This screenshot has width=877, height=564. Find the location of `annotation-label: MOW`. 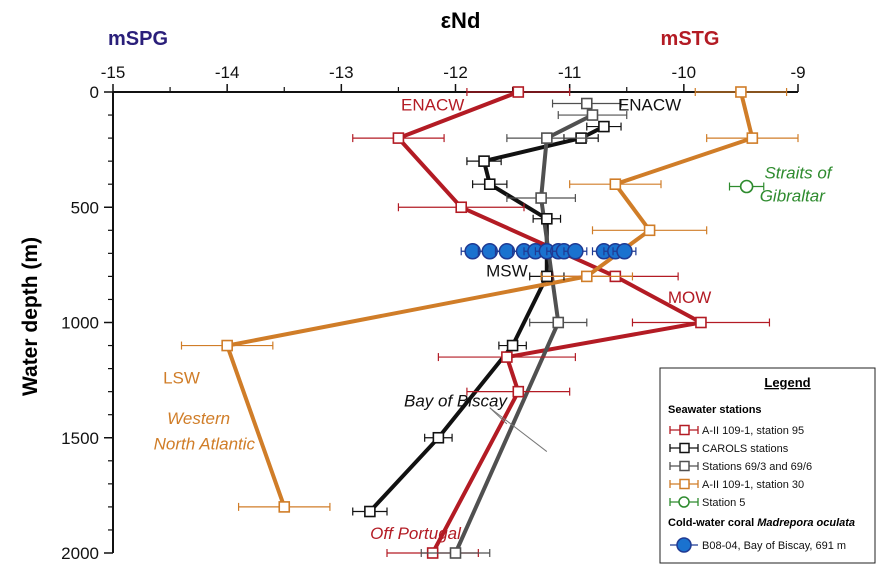

annotation-label: MOW is located at coordinates (689, 297).